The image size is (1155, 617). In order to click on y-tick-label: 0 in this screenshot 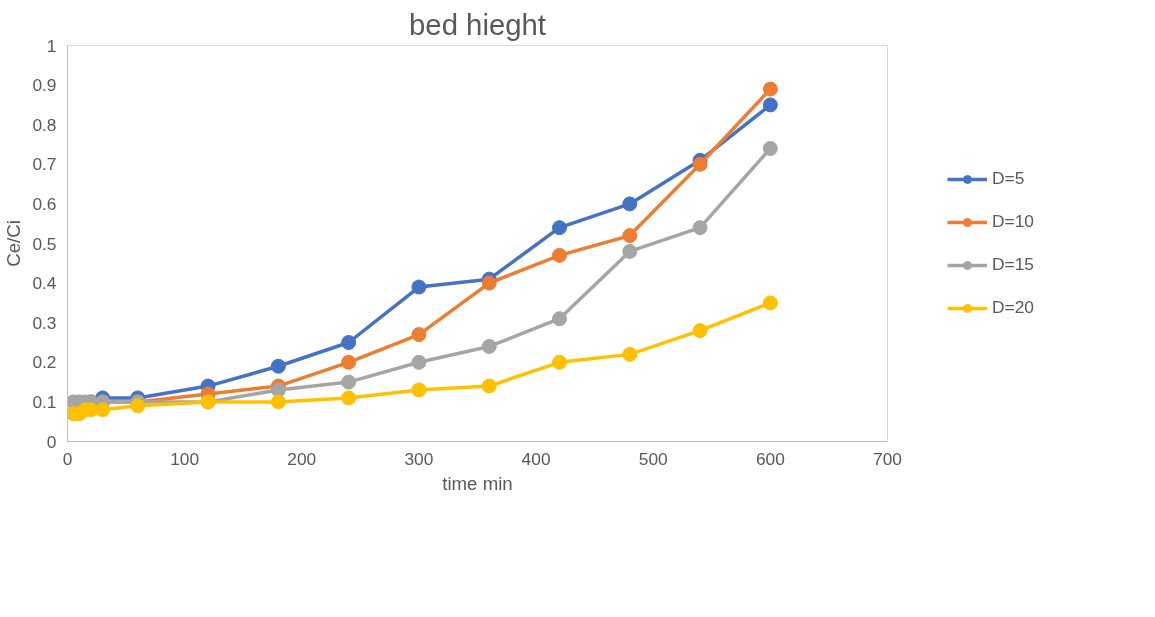, I will do `click(51, 441)`.